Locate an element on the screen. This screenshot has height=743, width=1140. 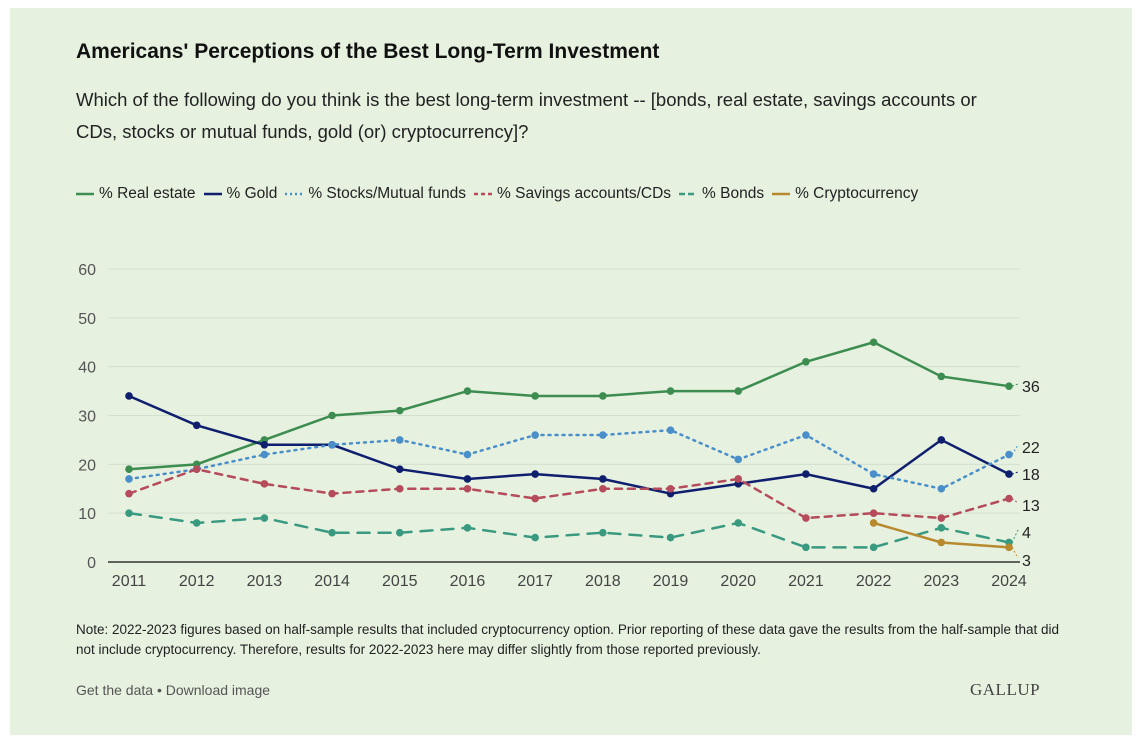
legend-item: % Bonds is located at coordinates (721, 193).